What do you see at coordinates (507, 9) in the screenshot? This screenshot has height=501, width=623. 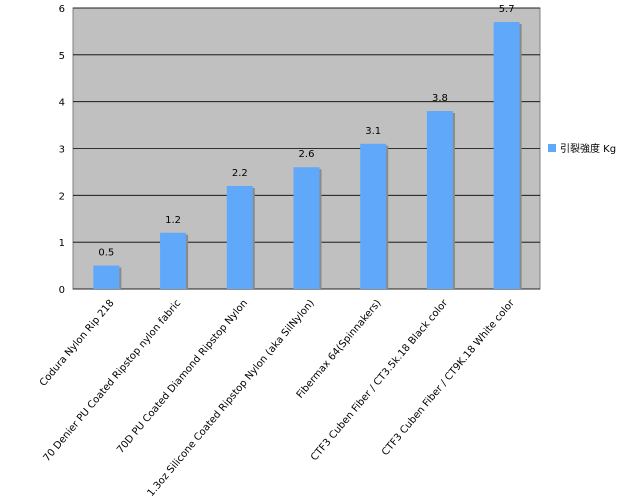 I see `data-label: 5.7` at bounding box center [507, 9].